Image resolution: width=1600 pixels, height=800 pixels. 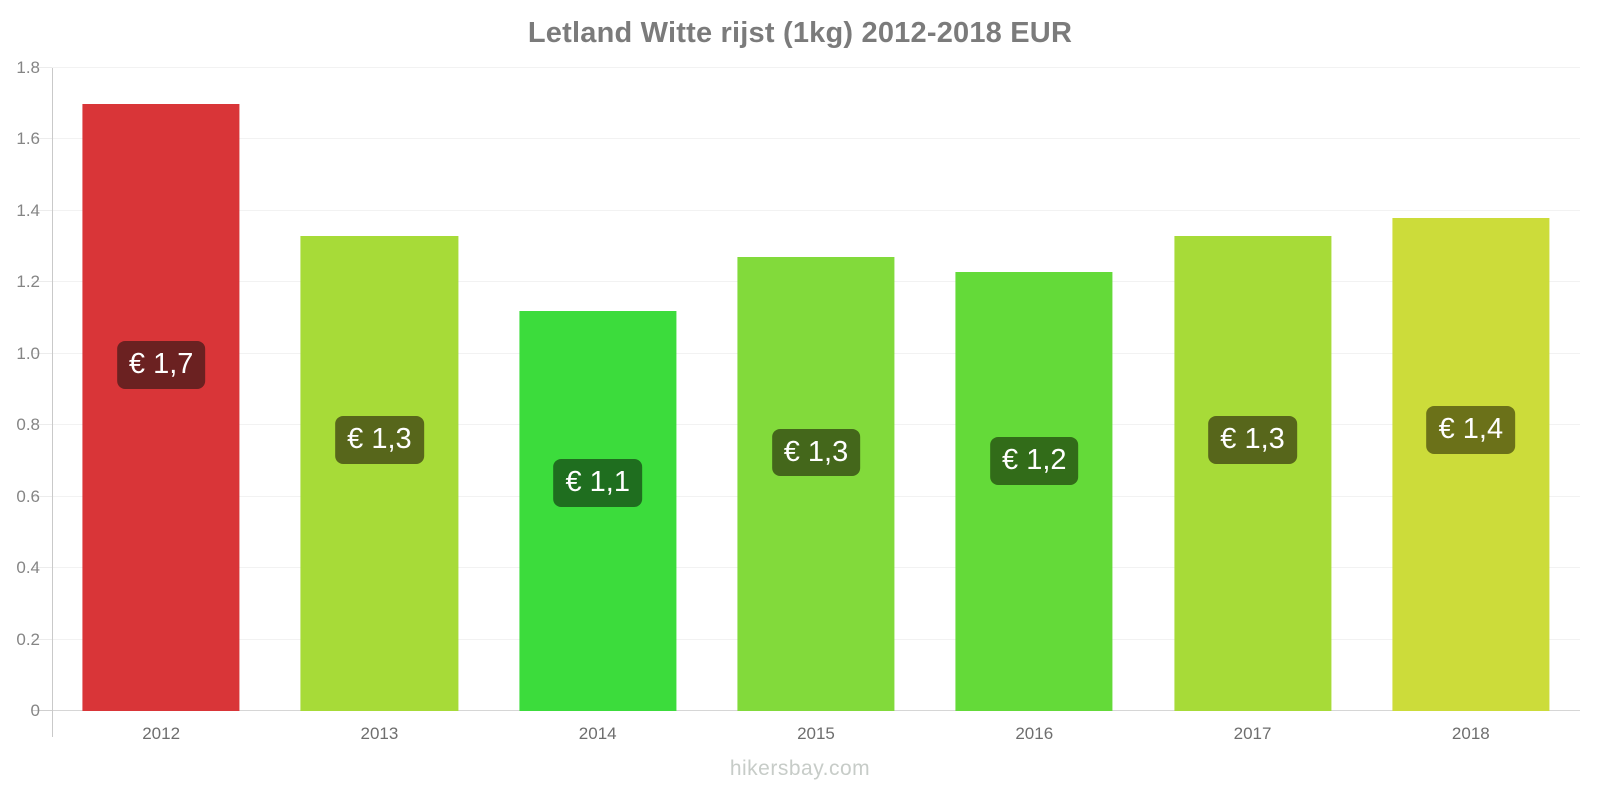 What do you see at coordinates (28, 496) in the screenshot?
I see `y-tick-label-0.6: 0.6` at bounding box center [28, 496].